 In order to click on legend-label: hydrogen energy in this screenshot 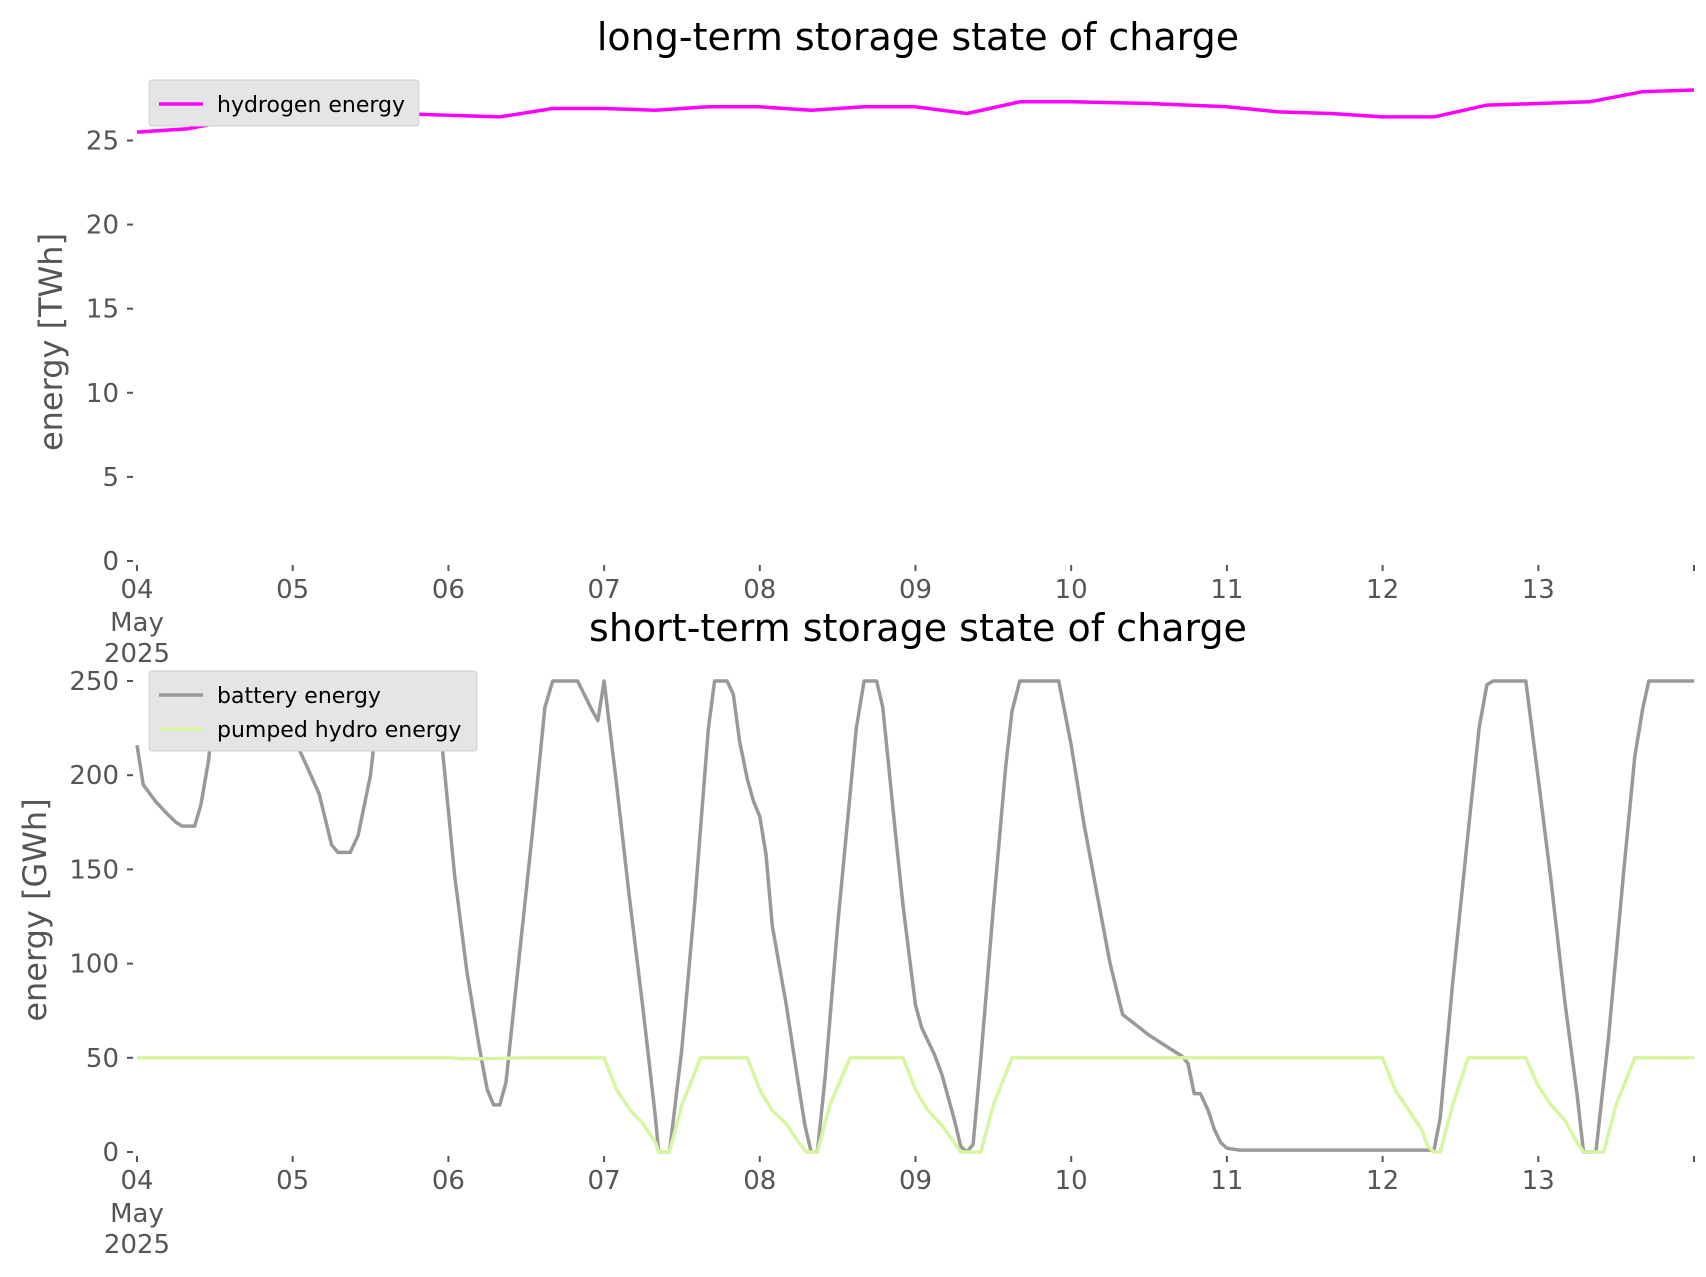, I will do `click(311, 105)`.